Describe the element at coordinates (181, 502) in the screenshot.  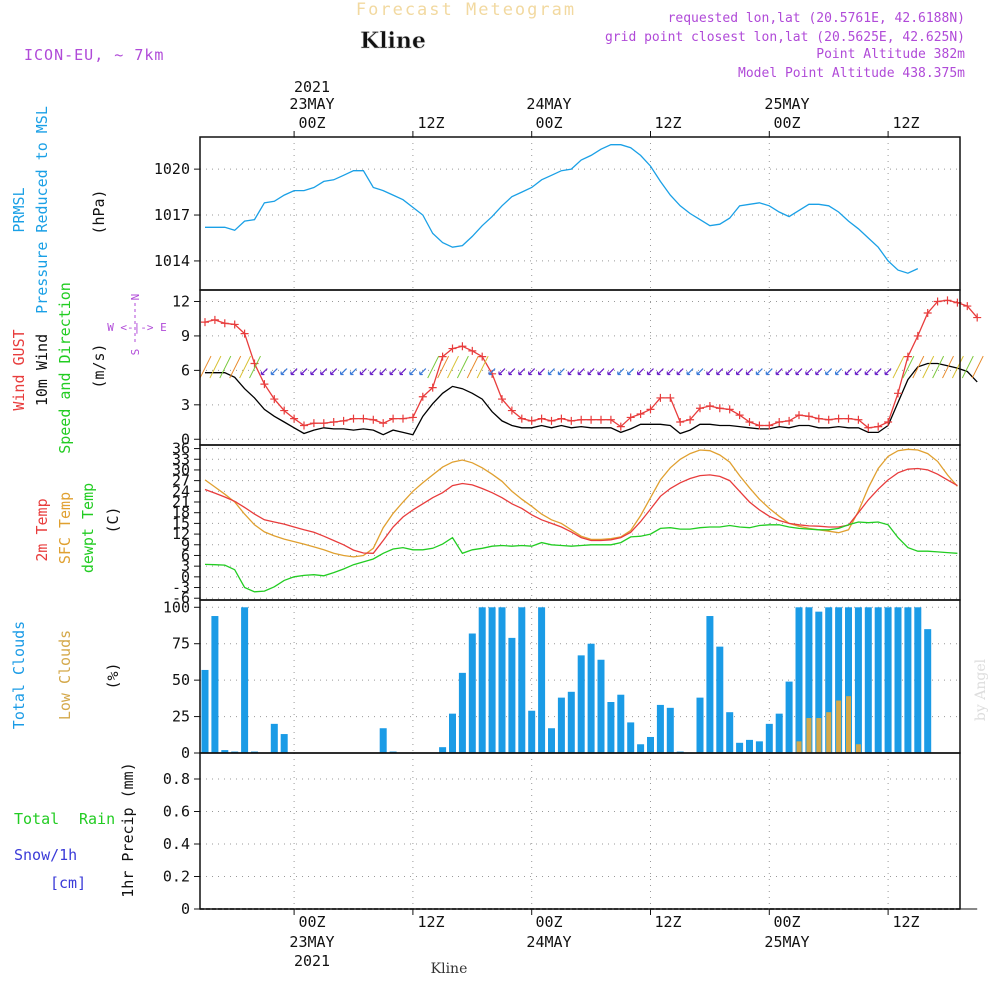
I see `temp-y-tick-label-9: 21` at that location.